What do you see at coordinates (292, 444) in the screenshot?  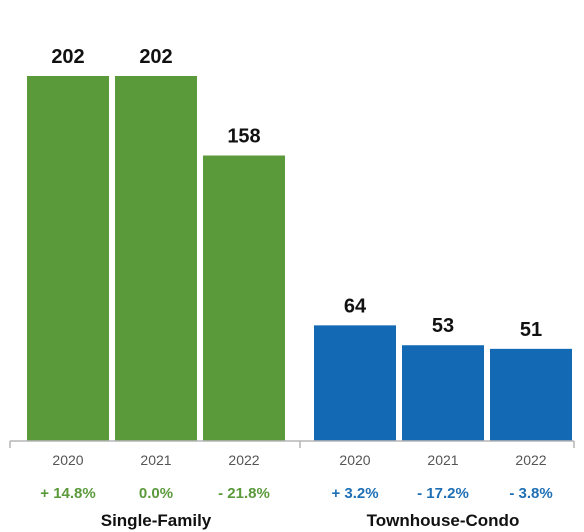 I see `x-axis` at bounding box center [292, 444].